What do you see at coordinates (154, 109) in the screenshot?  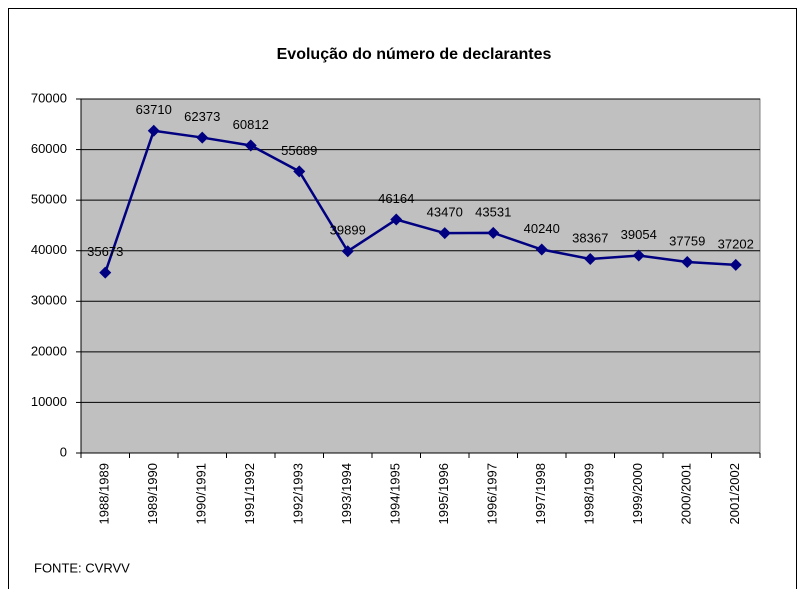 I see `data-label: 63710` at bounding box center [154, 109].